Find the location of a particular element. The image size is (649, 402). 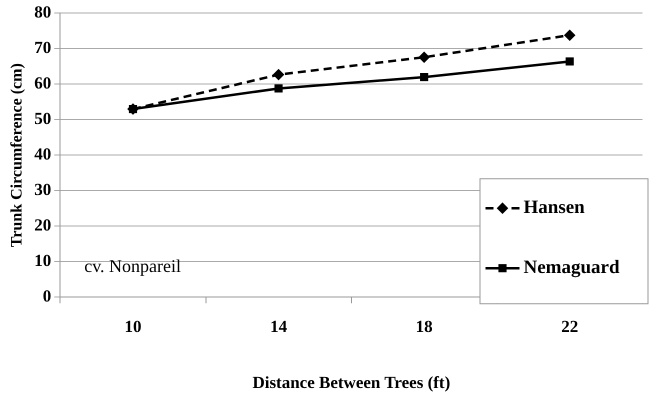

y-tick-label: 50 is located at coordinates (43, 118).